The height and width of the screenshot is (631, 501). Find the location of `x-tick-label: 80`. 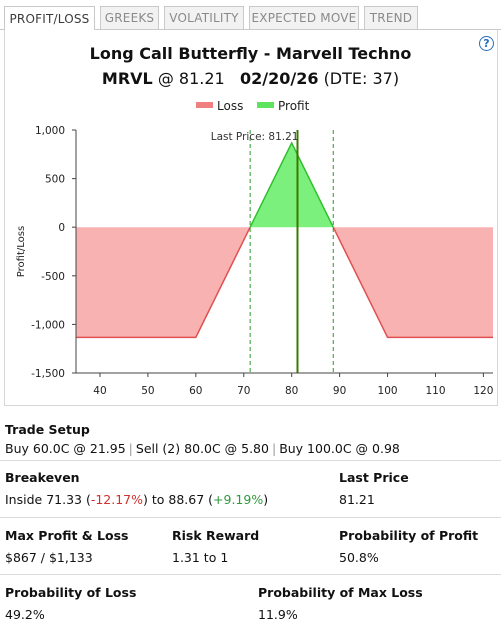

x-tick-label: 80 is located at coordinates (291, 391).